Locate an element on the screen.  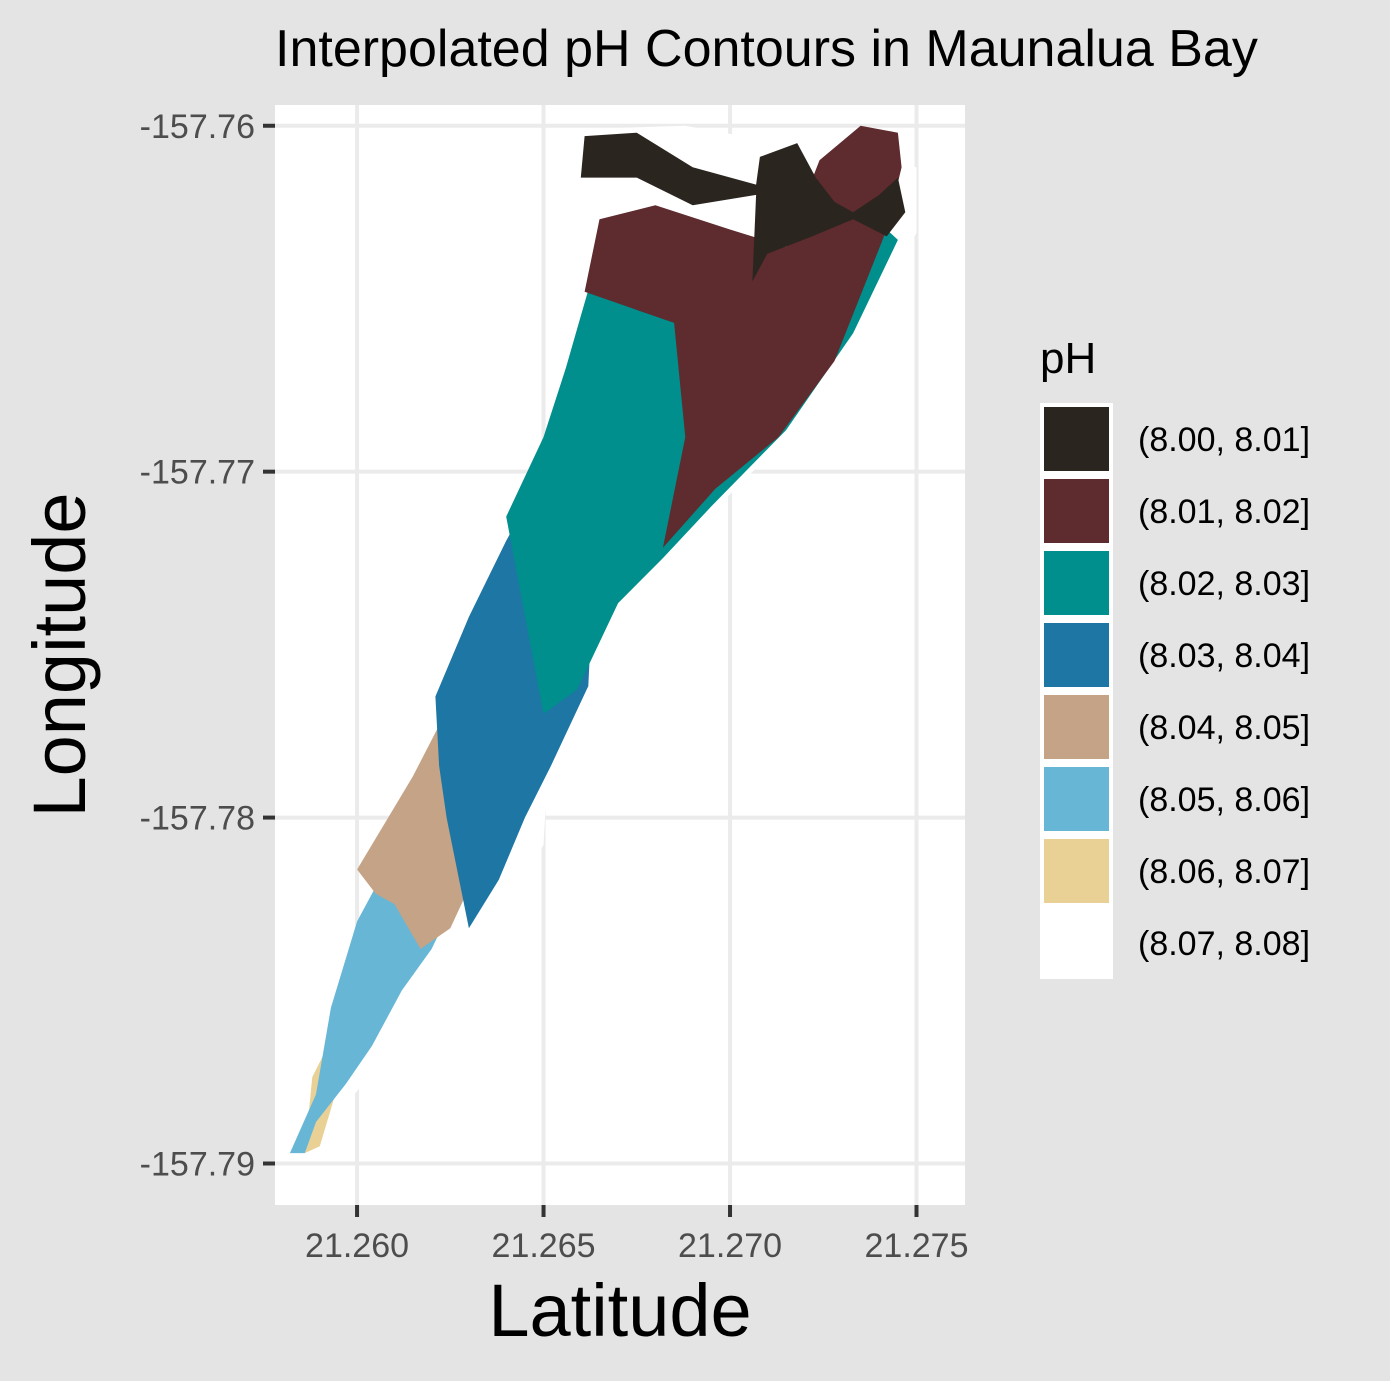
legend-label-0: (8.00, 8.01] is located at coordinates (1224, 440).